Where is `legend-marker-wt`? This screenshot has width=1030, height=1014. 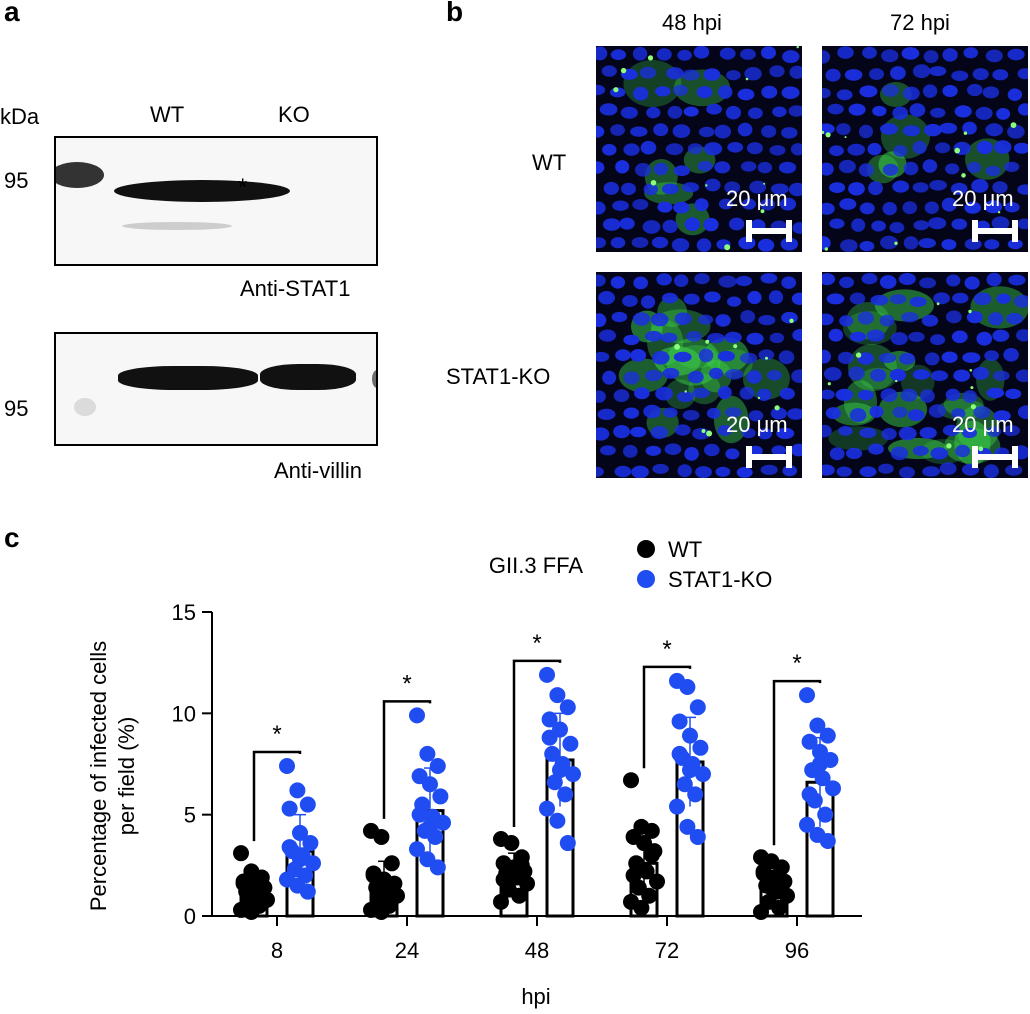
legend-marker-wt is located at coordinates (646, 549).